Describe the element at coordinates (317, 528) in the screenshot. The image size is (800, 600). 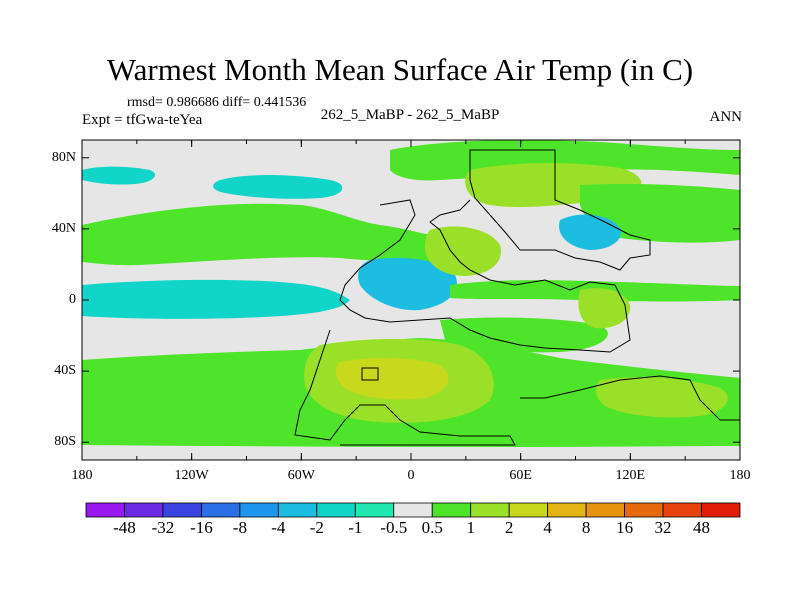
I see `colorbar-label: -2` at that location.